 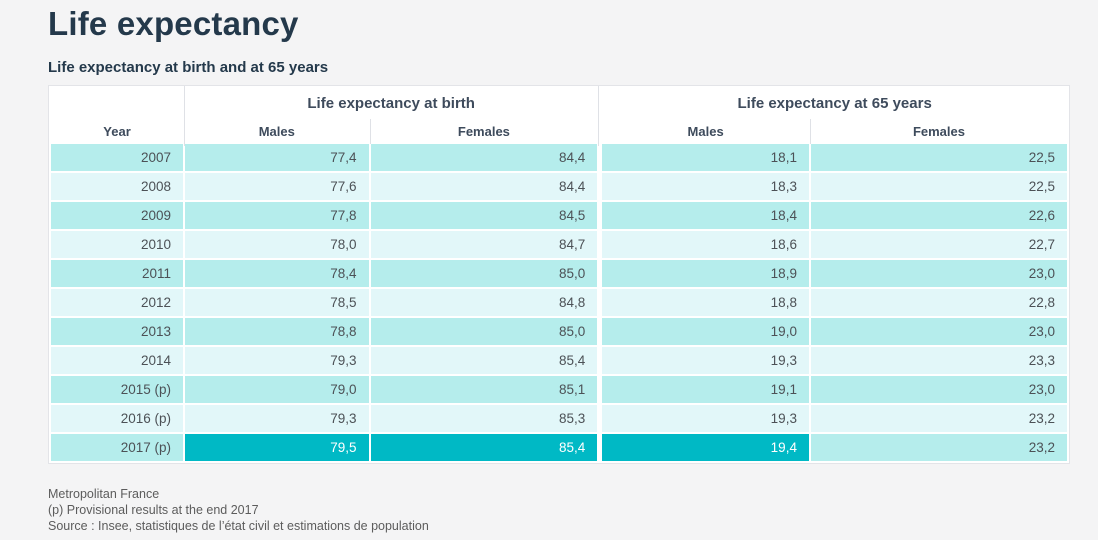 I want to click on year-cell: 2011, so click(x=117, y=273).